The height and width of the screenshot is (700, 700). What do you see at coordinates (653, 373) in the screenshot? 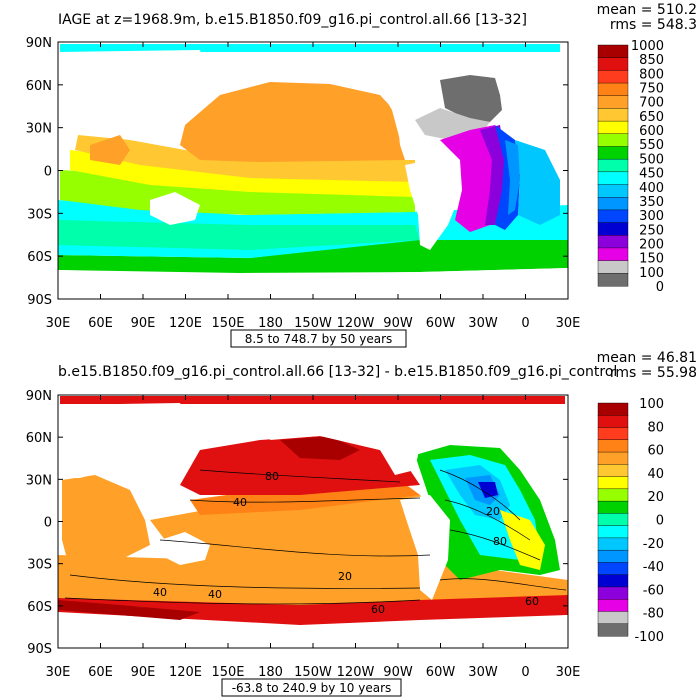
I see `bottom-rms-label: rms = 55.98` at bounding box center [653, 373].